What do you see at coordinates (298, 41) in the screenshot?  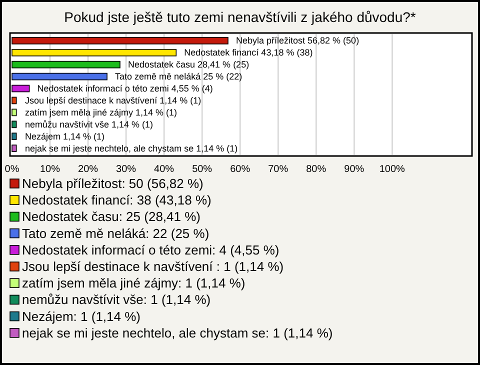 I see `category-label: Nebyla příležitost 56,82 % (50)` at bounding box center [298, 41].